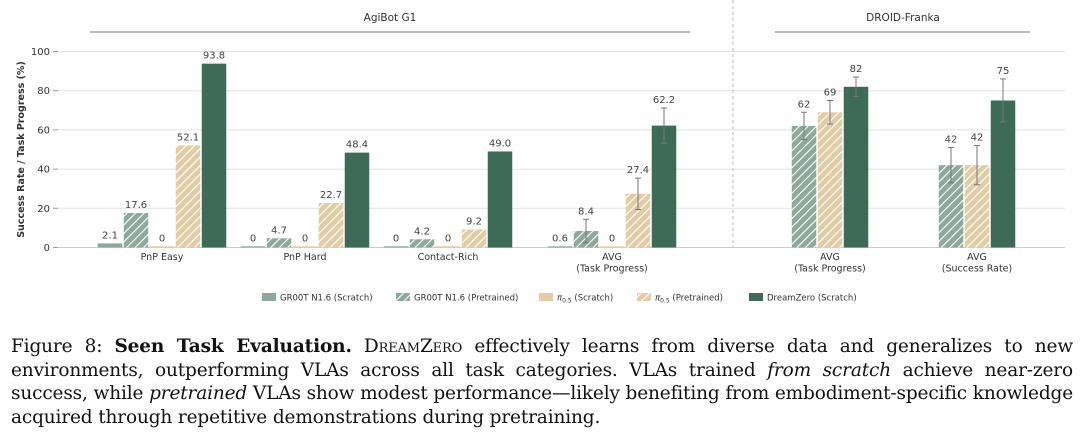 The height and width of the screenshot is (443, 1080). Describe the element at coordinates (585, 299) in the screenshot. I see `legend-label: π0.5 (Scratch)` at that location.